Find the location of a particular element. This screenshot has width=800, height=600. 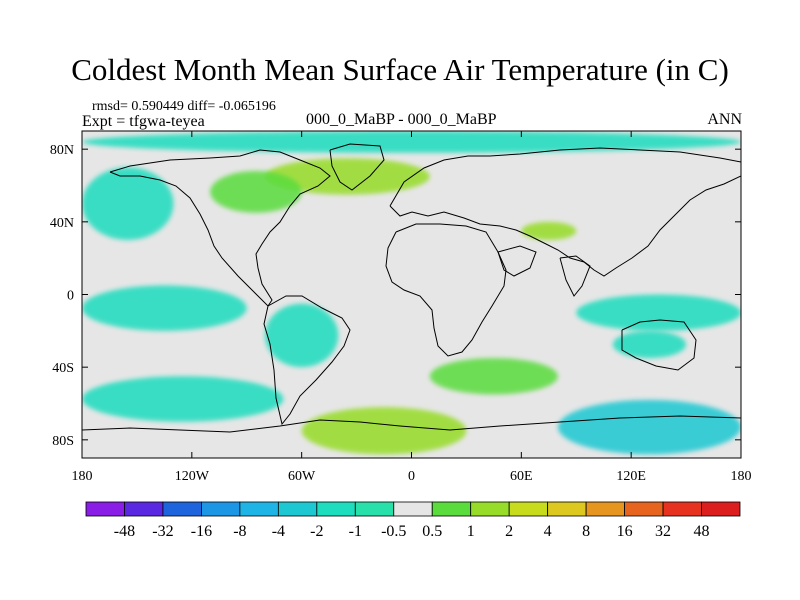

coastline-india is located at coordinates (575, 276).